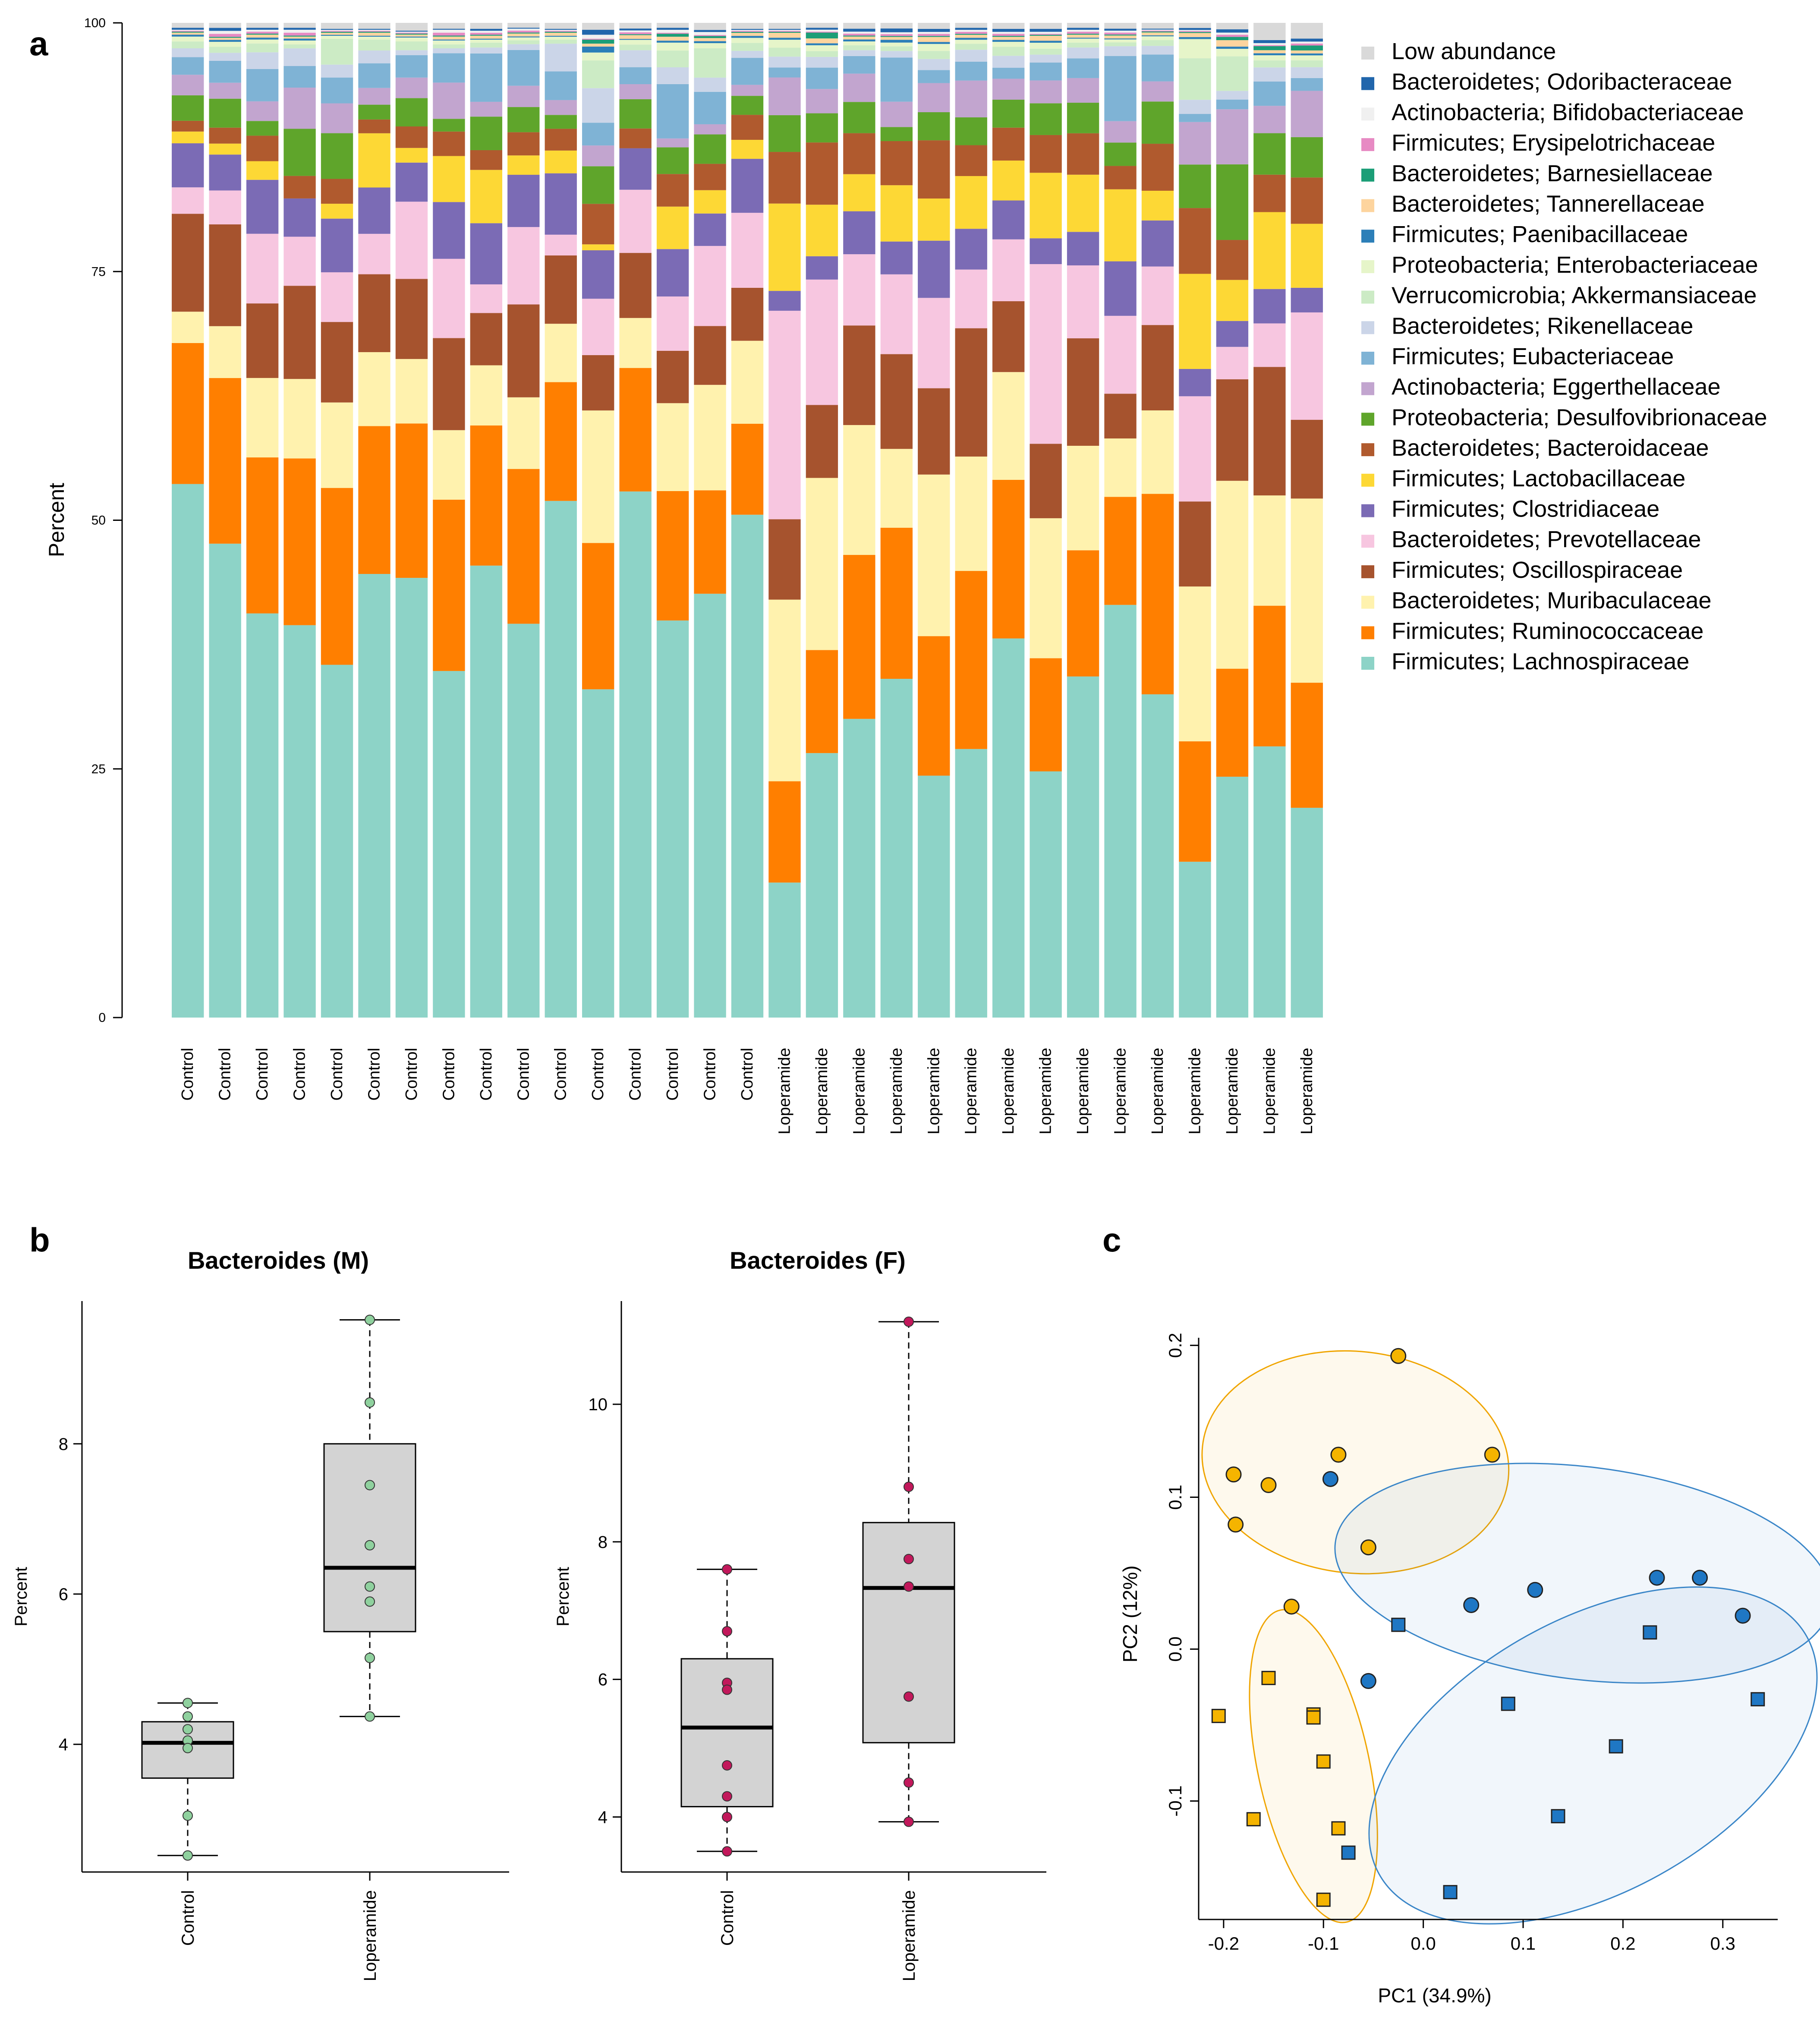 This screenshot has height=2017, width=1820. Describe the element at coordinates (1224, 1943) in the screenshot. I see `panel-c-x-tick-label: -0.2` at that location.